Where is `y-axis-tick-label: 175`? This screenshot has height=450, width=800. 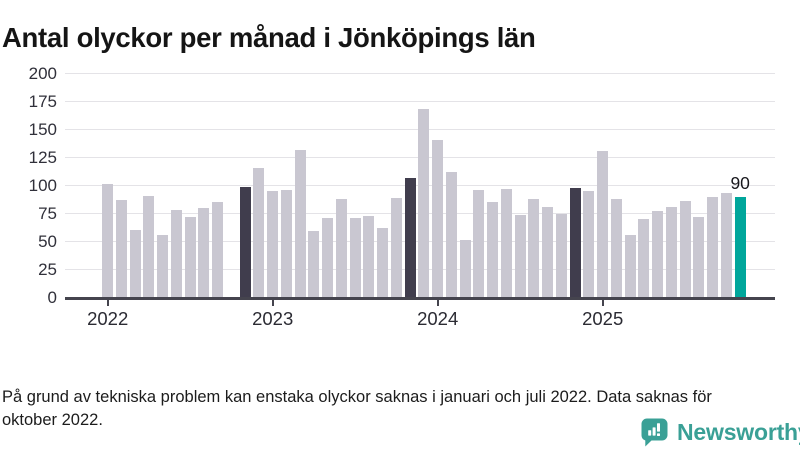
y-axis-tick-label: 175 is located at coordinates (42, 101).